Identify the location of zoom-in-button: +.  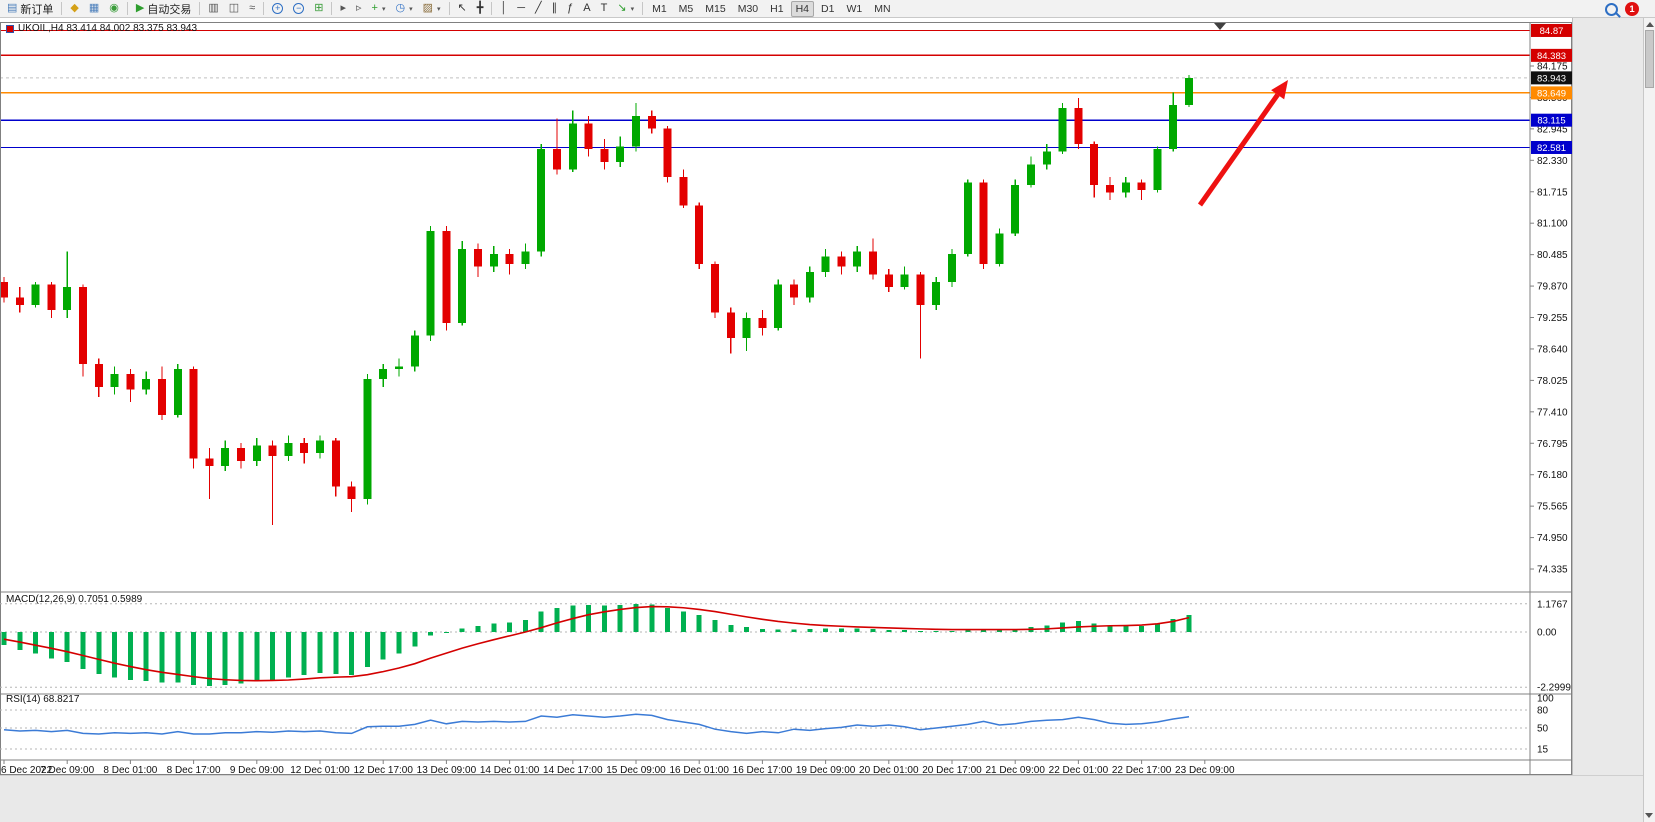
(277, 9).